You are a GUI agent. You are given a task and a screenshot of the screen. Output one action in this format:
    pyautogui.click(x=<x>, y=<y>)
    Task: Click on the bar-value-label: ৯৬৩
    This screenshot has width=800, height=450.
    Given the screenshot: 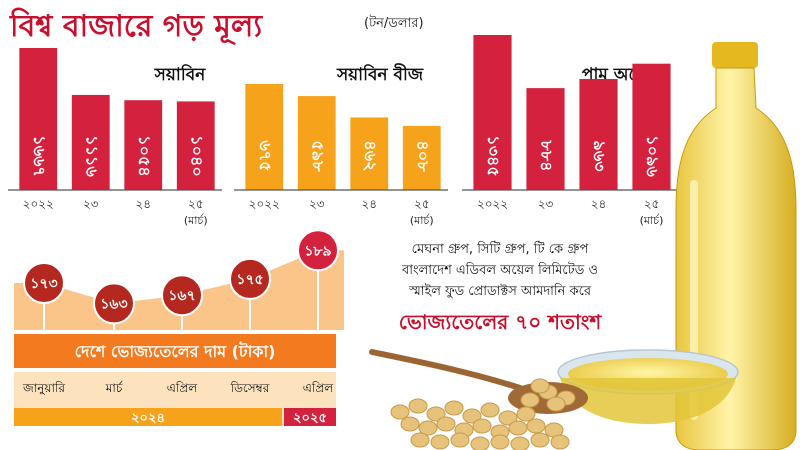 What is the action you would take?
    pyautogui.click(x=599, y=156)
    